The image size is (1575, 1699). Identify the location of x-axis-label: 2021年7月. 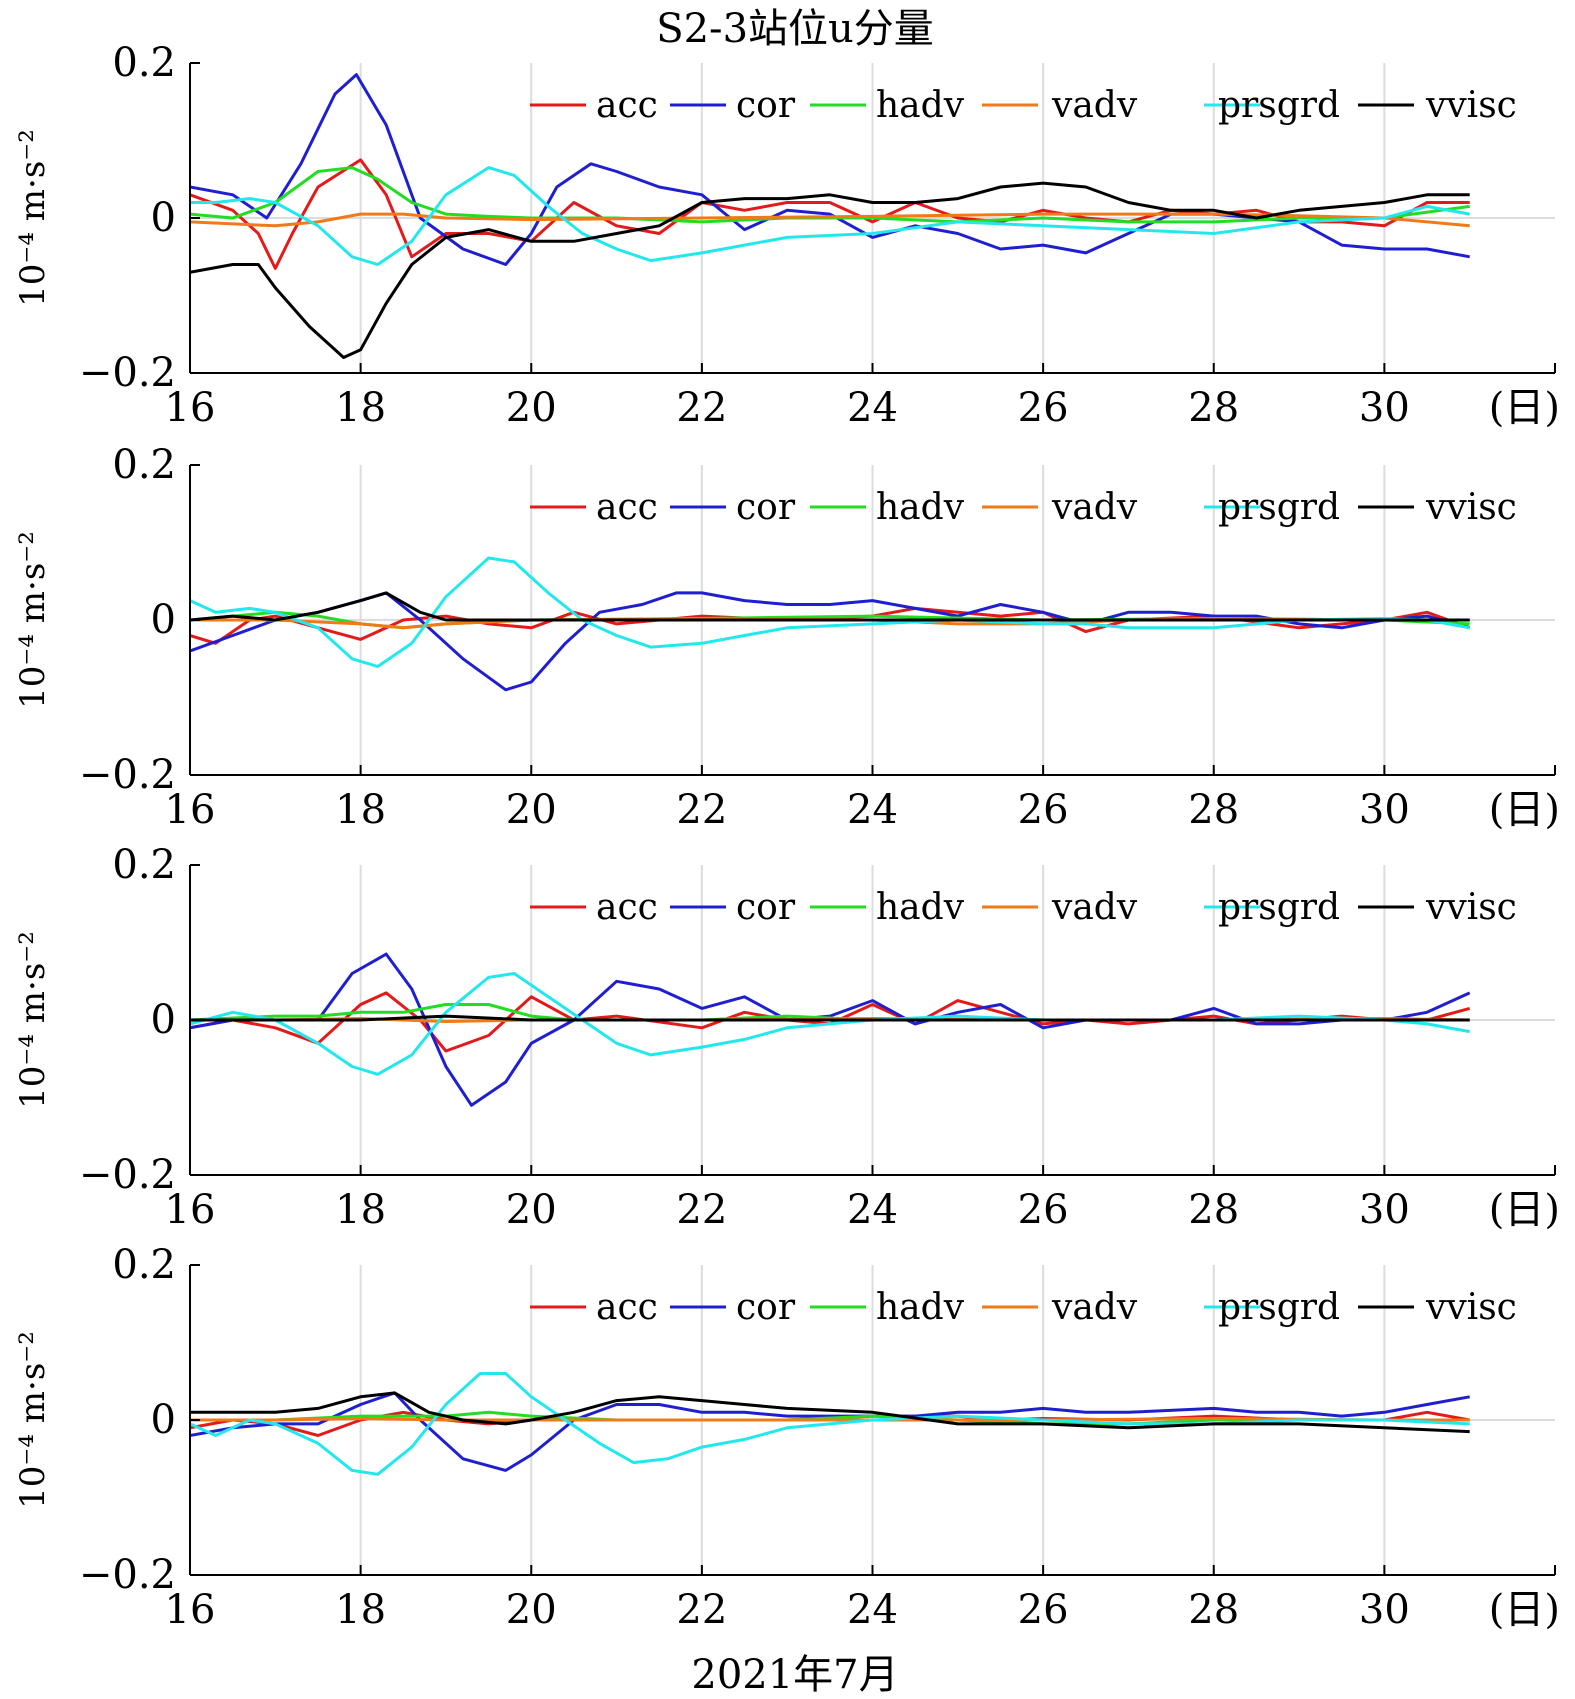
(794, 1675).